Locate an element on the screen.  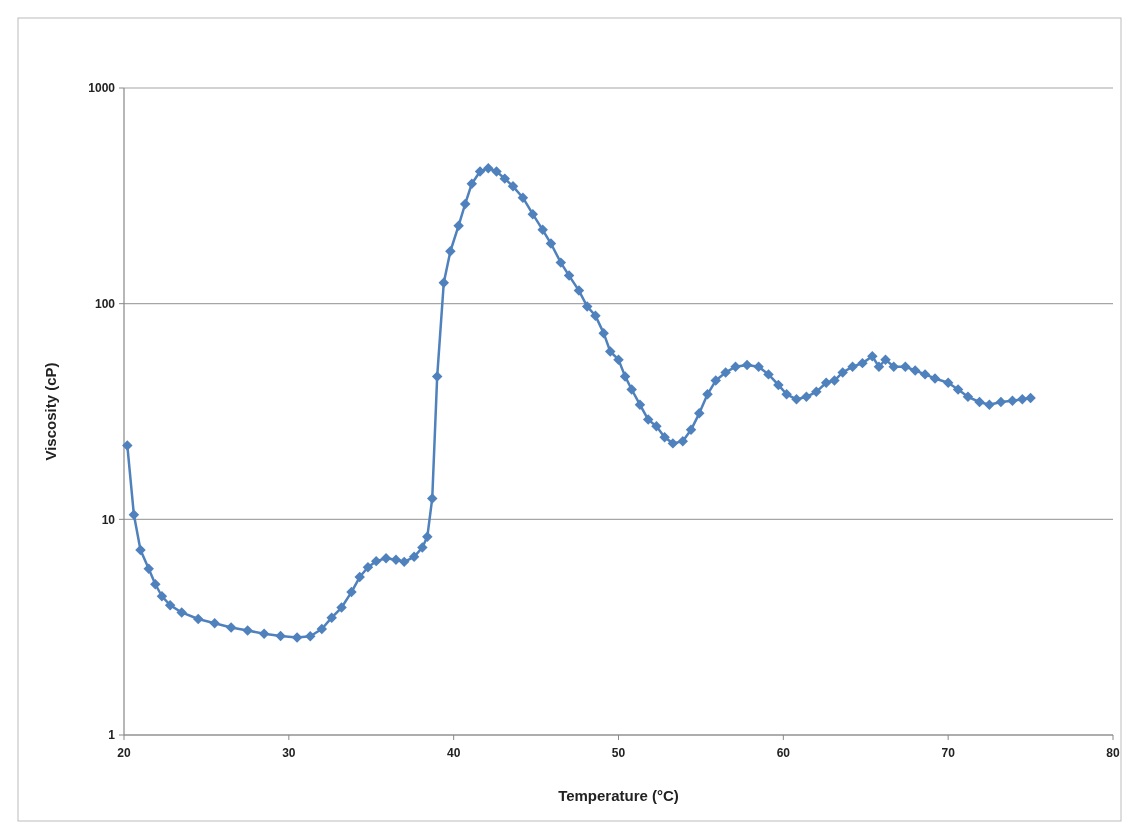
y-tick-label: 10 is located at coordinates (108, 519).